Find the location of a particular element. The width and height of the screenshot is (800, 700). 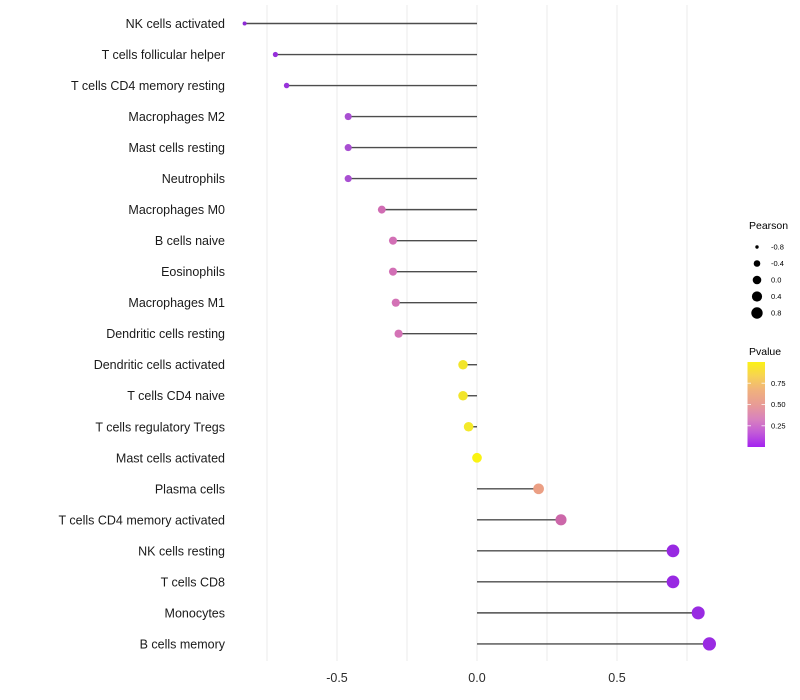

category-label: Macrophages M2 is located at coordinates (176, 117).